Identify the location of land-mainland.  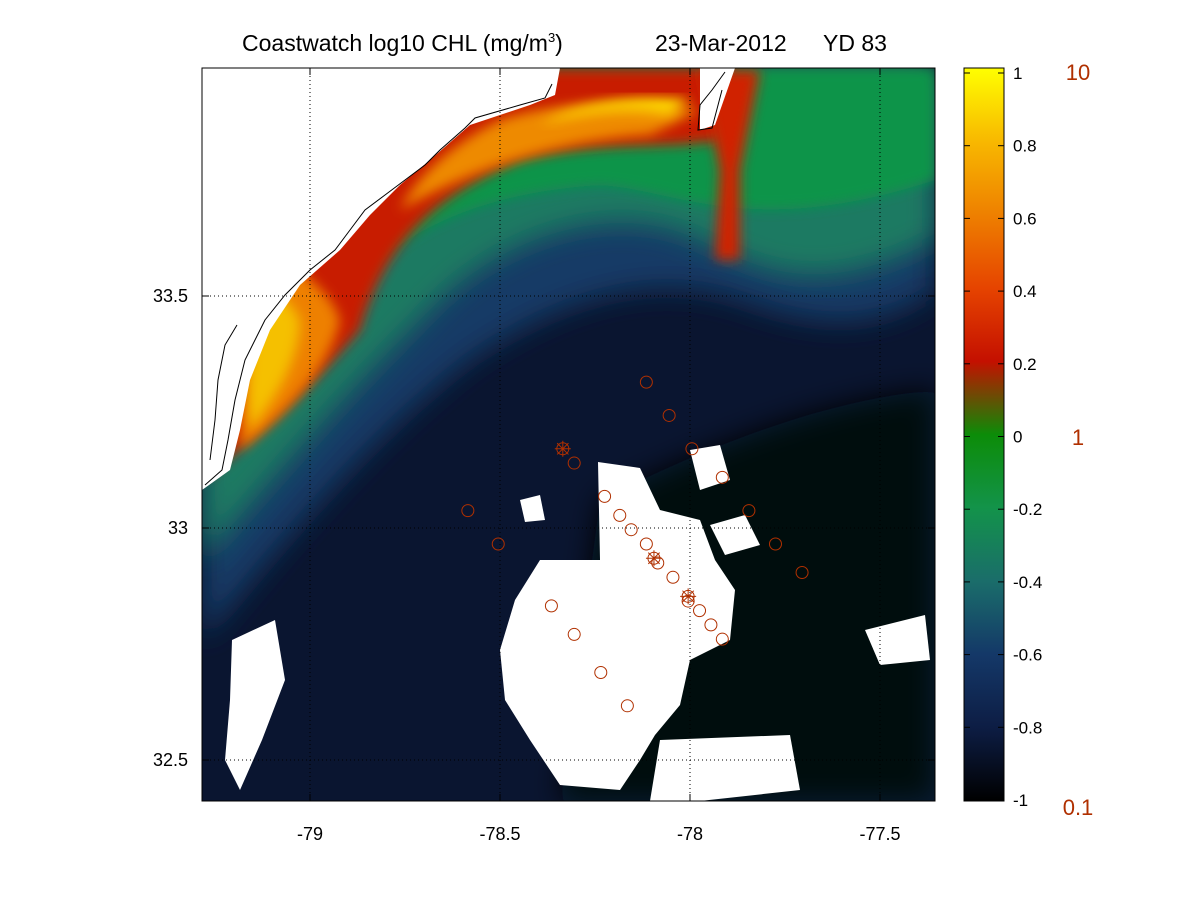
(381, 279).